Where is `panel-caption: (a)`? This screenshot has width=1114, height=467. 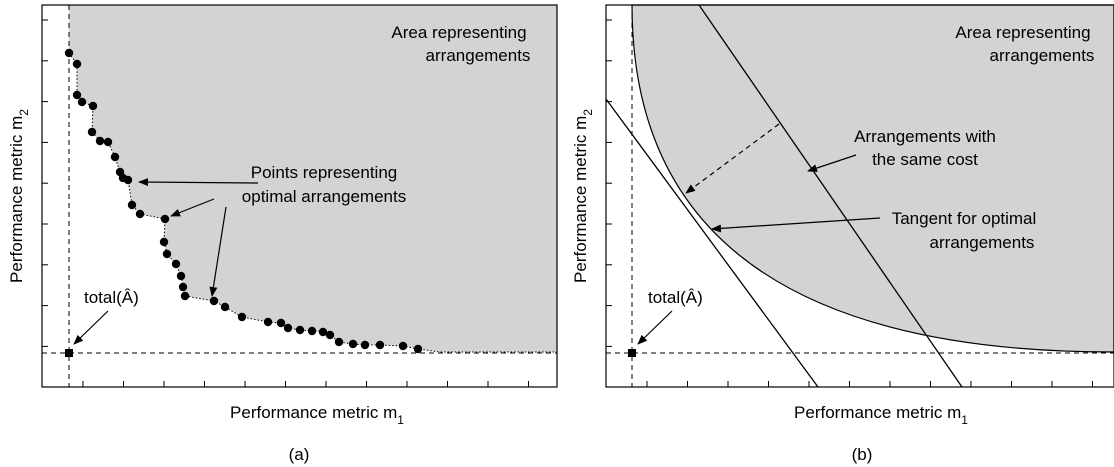 panel-caption: (a) is located at coordinates (299, 454).